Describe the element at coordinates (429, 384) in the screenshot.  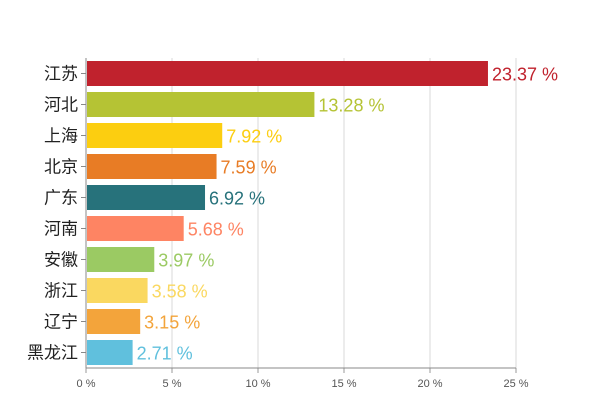
I see `x-tick-label: 20 %` at that location.